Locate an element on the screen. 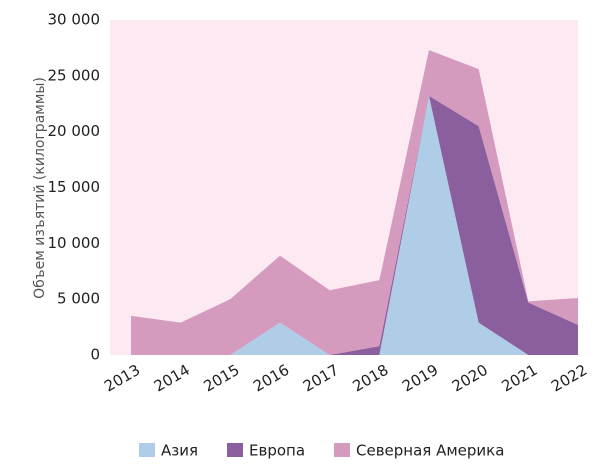 This screenshot has width=595, height=464. y-tick-label: 20 000 is located at coordinates (74, 131).